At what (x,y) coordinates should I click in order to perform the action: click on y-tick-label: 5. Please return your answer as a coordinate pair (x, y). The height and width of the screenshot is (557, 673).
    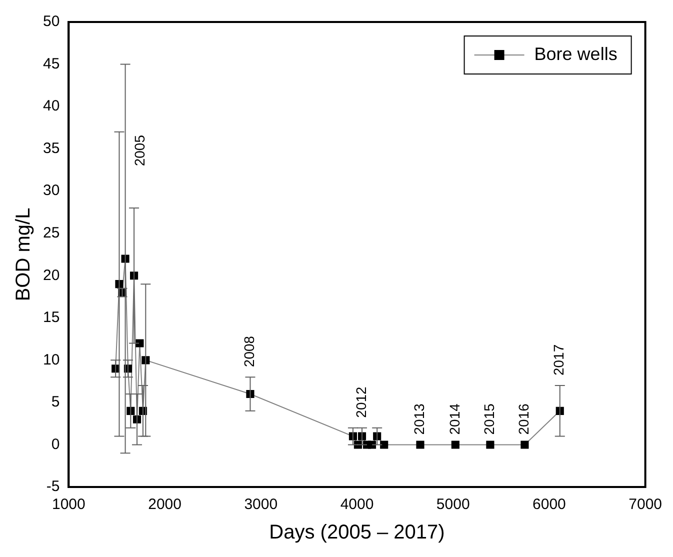
    Looking at the image, I should click on (55, 402).